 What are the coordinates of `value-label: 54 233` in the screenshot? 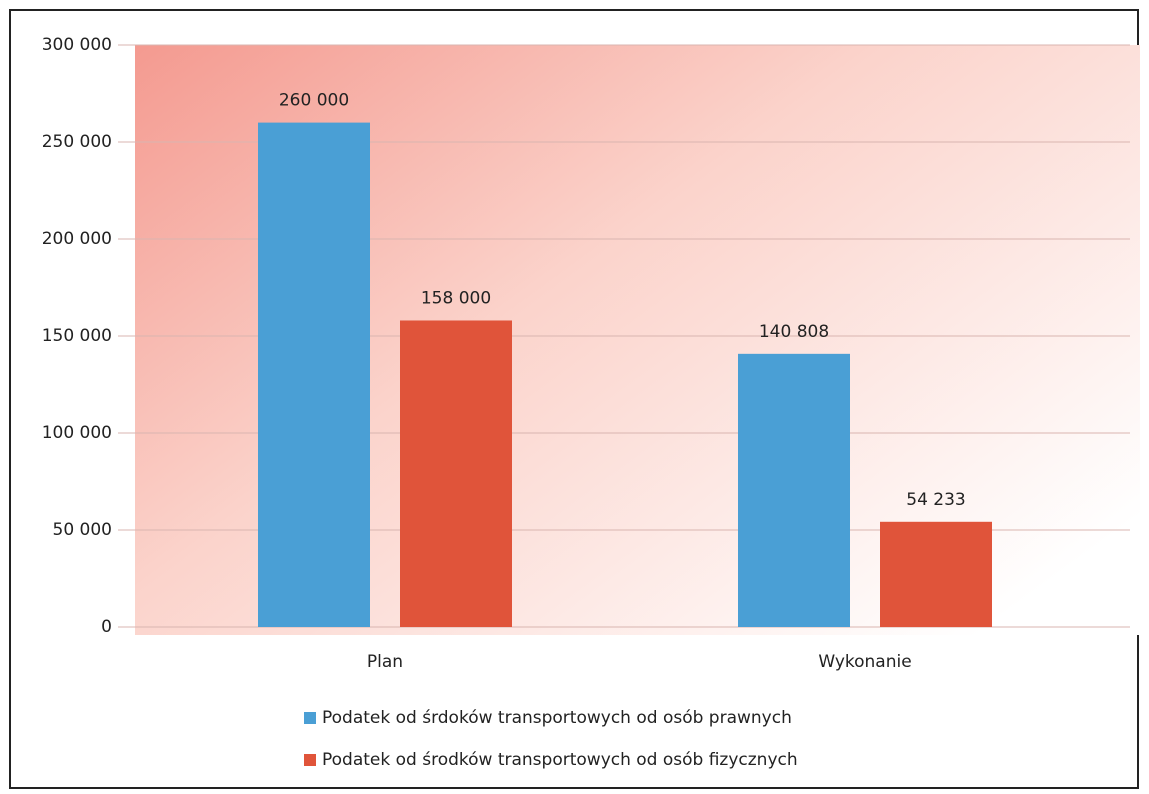 It's located at (935, 500).